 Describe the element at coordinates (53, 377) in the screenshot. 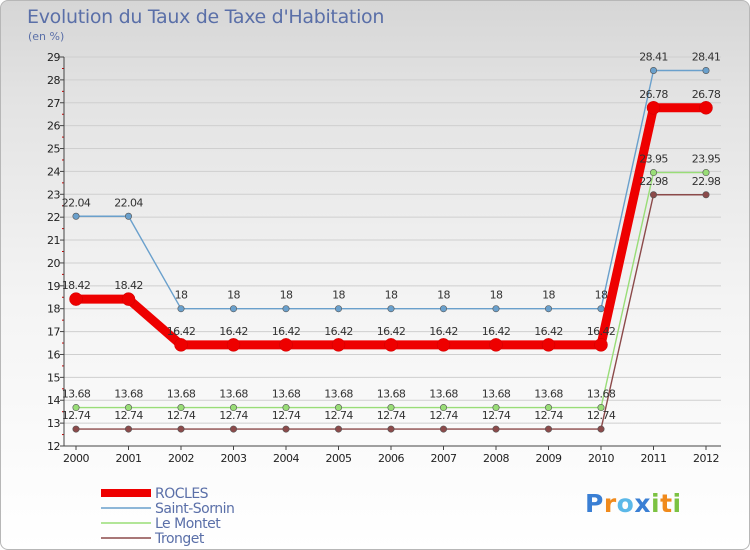

I see `y-tick-label: 15` at that location.